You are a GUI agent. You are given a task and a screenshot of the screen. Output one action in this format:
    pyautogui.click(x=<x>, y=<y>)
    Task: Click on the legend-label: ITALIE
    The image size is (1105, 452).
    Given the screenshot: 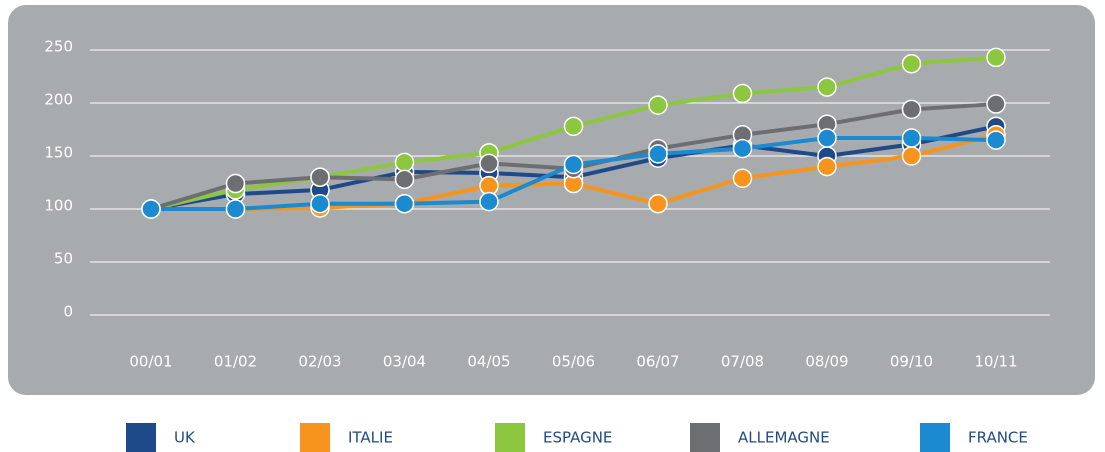 What is the action you would take?
    pyautogui.click(x=370, y=438)
    